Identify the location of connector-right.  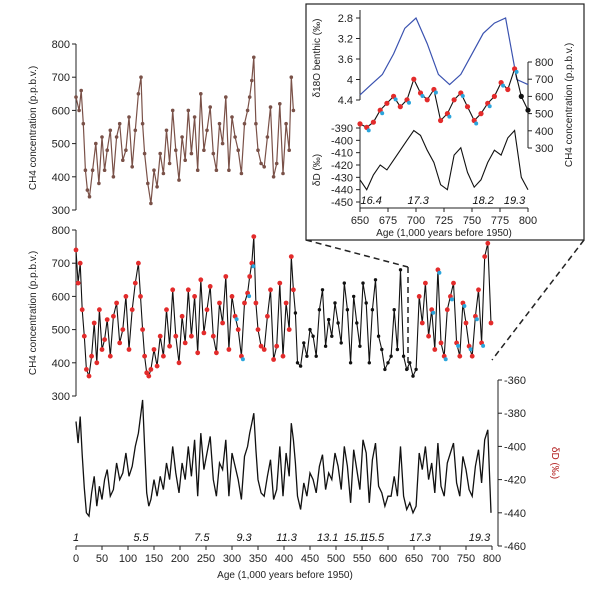
(538, 300).